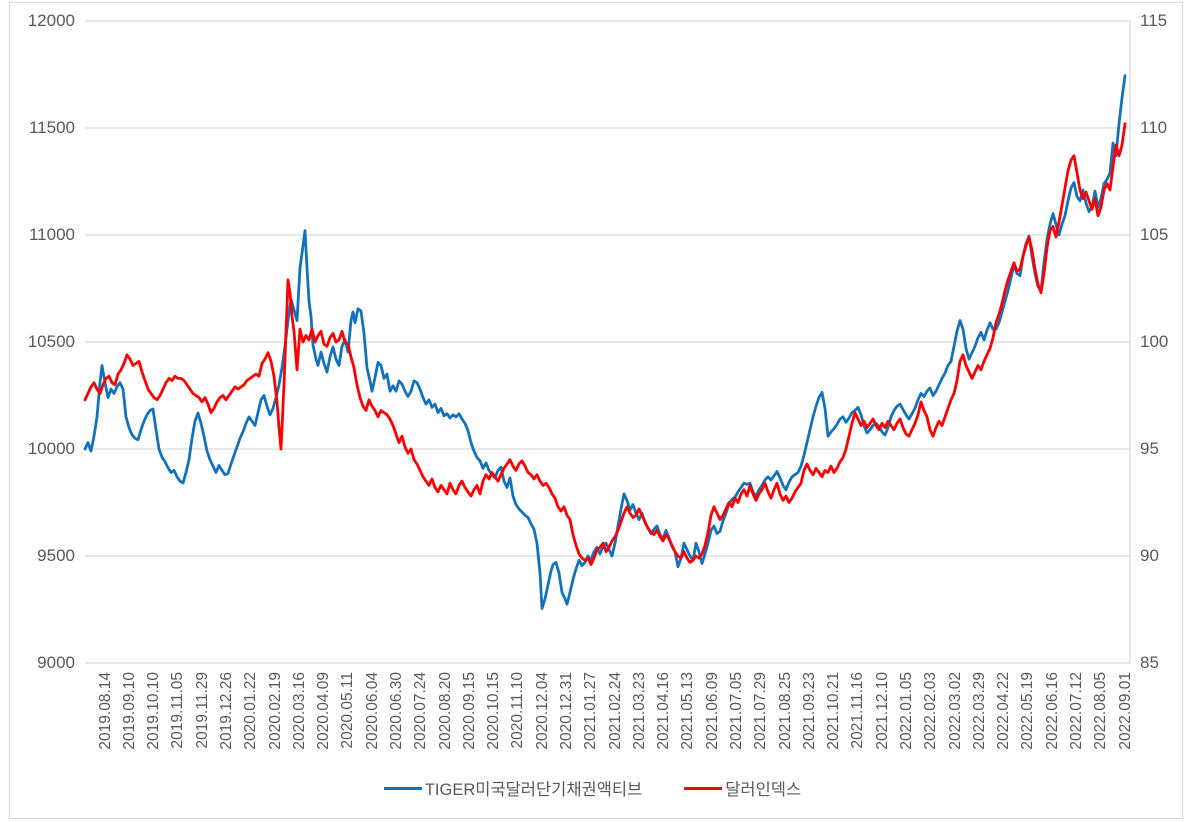 The width and height of the screenshot is (1185, 822). Describe the element at coordinates (1125, 711) in the screenshot. I see `x-axis-label: 2022.09.01` at that location.